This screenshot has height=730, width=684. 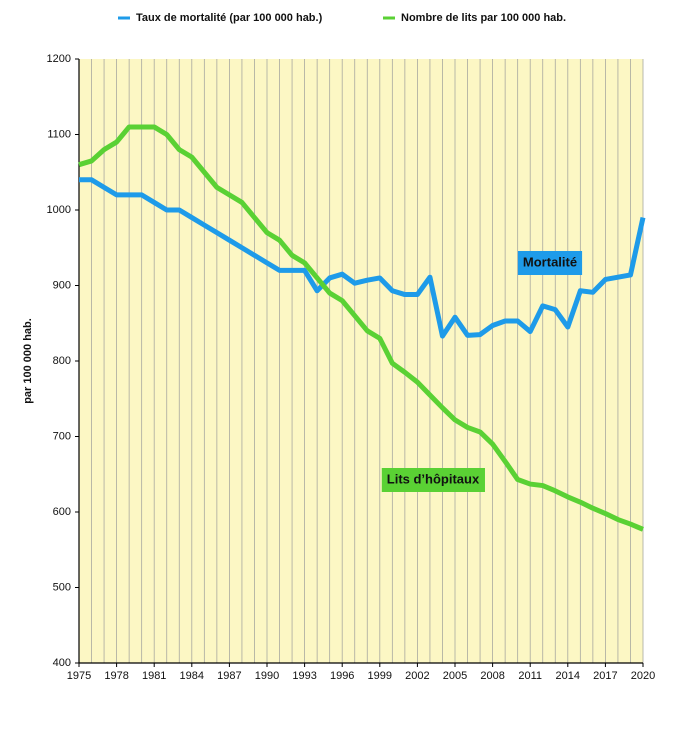 I want to click on x-tick-label: 1984, so click(x=192, y=676).